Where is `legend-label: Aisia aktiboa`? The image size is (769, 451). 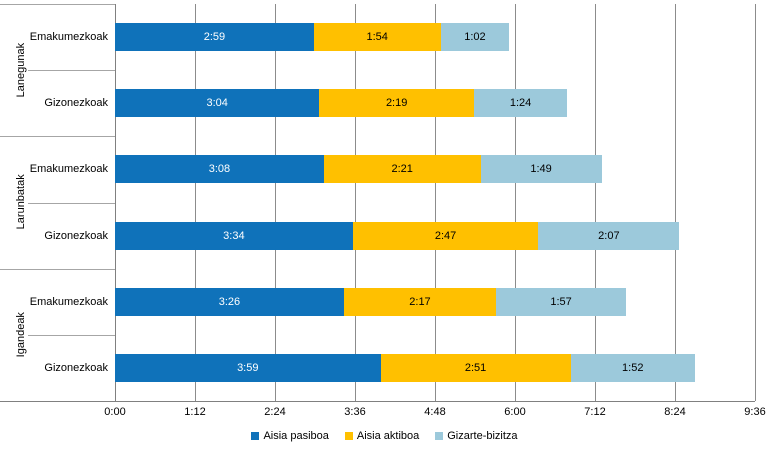
legend-label: Aisia aktiboa is located at coordinates (388, 436).